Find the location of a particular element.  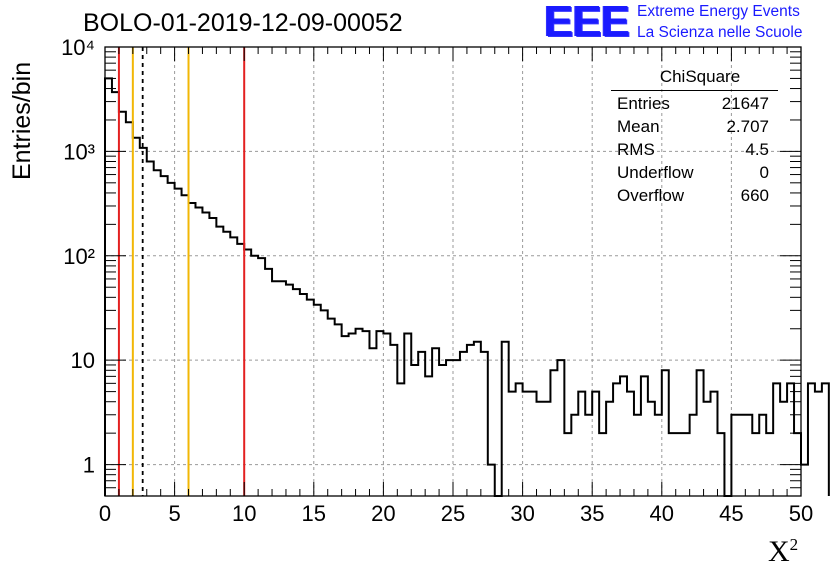

y-tick-label: 10 is located at coordinates (83, 360).